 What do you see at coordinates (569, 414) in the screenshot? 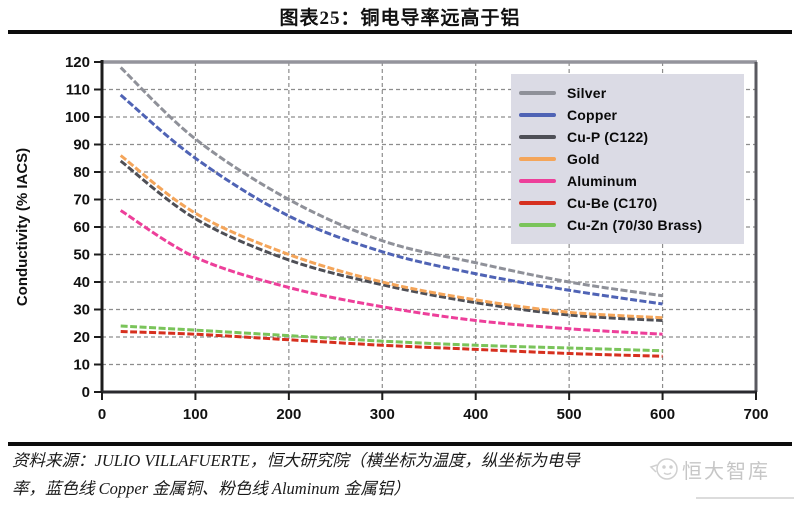
I see `x-tick-label: 500` at bounding box center [569, 414].